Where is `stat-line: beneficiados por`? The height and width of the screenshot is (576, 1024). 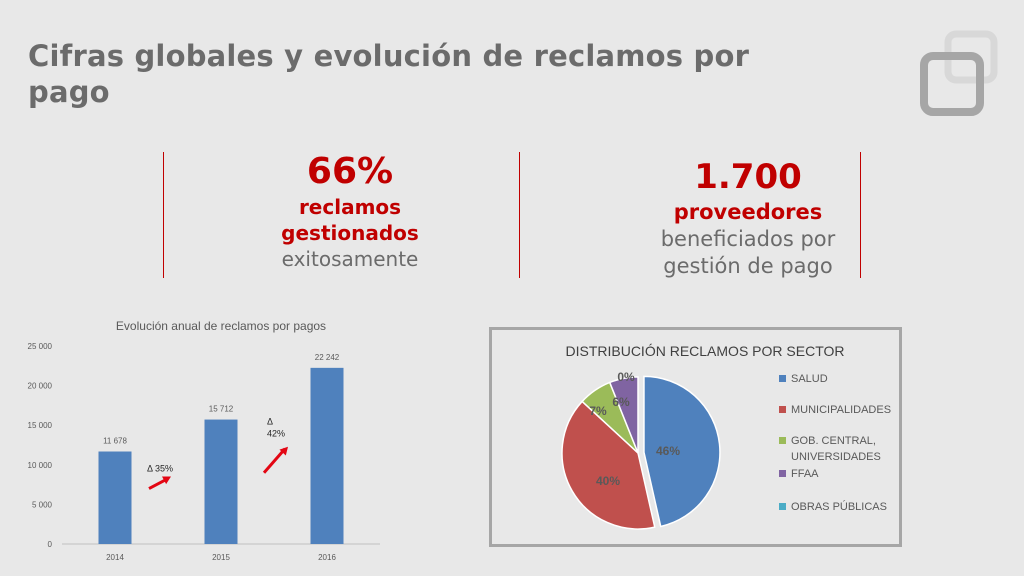 stat-line: beneficiados por is located at coordinates (748, 239).